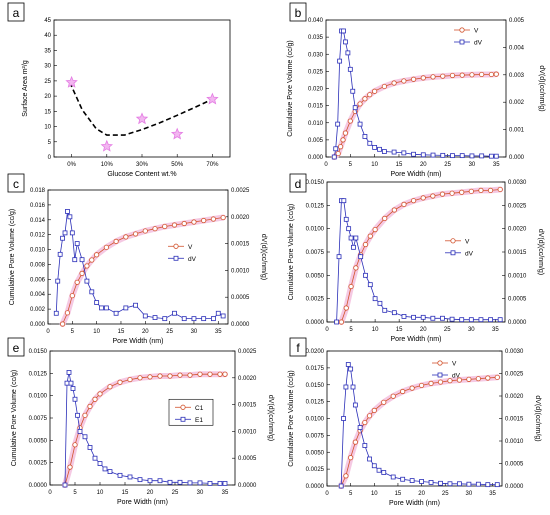  What do you see at coordinates (315, 369) in the screenshot?
I see `y-tick-label: 0.0175` at bounding box center [315, 369].